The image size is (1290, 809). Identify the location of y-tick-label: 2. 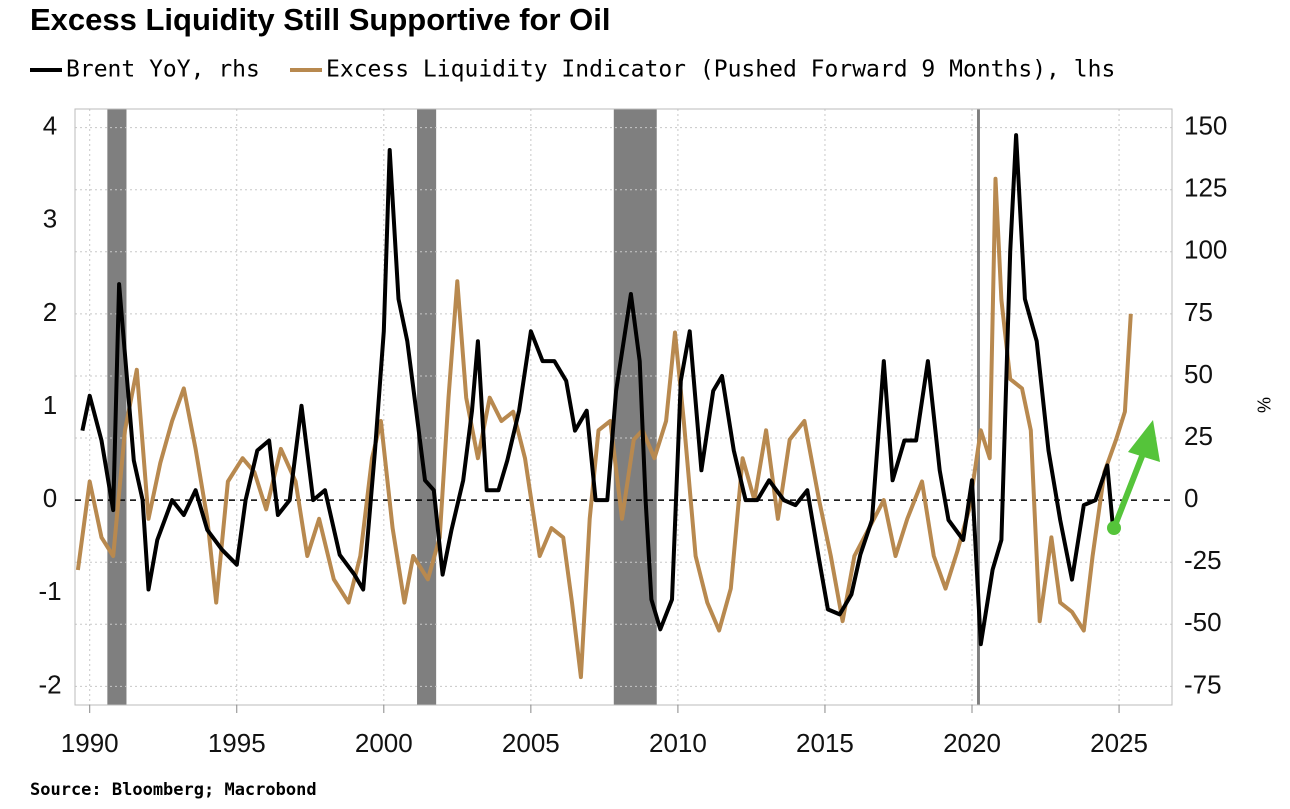
(50, 312).